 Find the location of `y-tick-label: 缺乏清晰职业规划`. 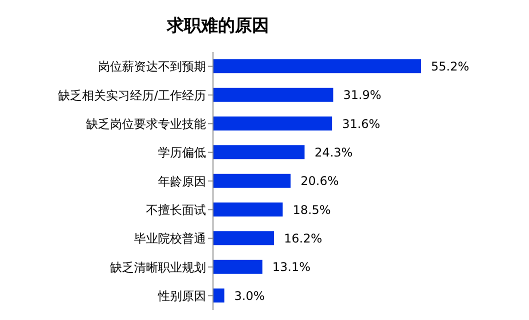

y-tick-label: 缺乏清晰职业规划 is located at coordinates (158, 267).